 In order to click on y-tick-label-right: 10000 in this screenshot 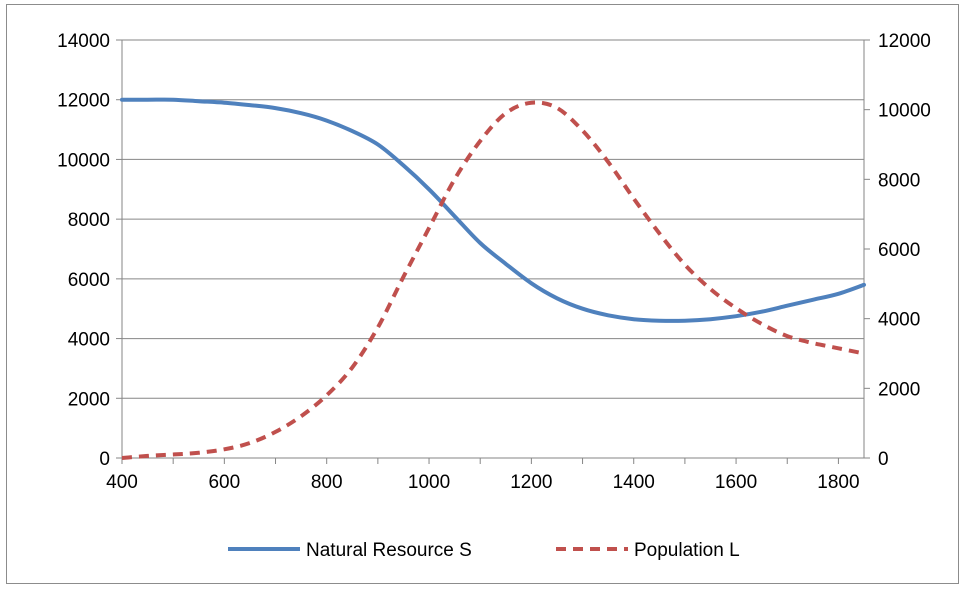, I will do `click(904, 111)`.